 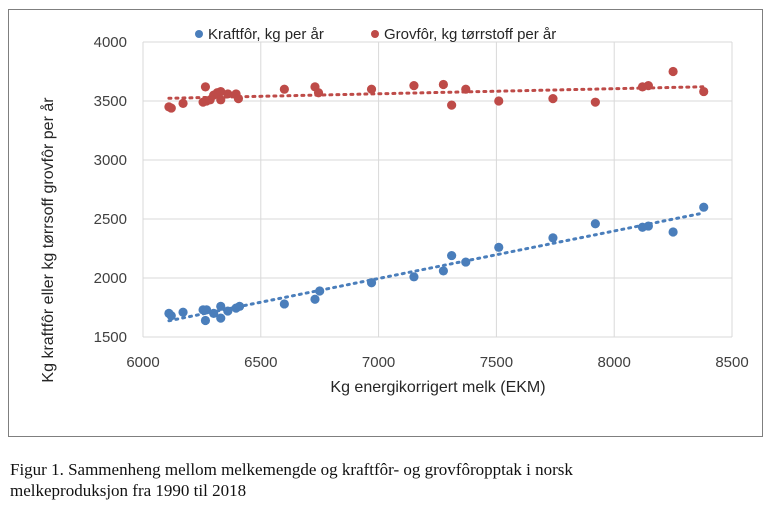 I want to click on x-tick-label: 7500, so click(x=496, y=362).